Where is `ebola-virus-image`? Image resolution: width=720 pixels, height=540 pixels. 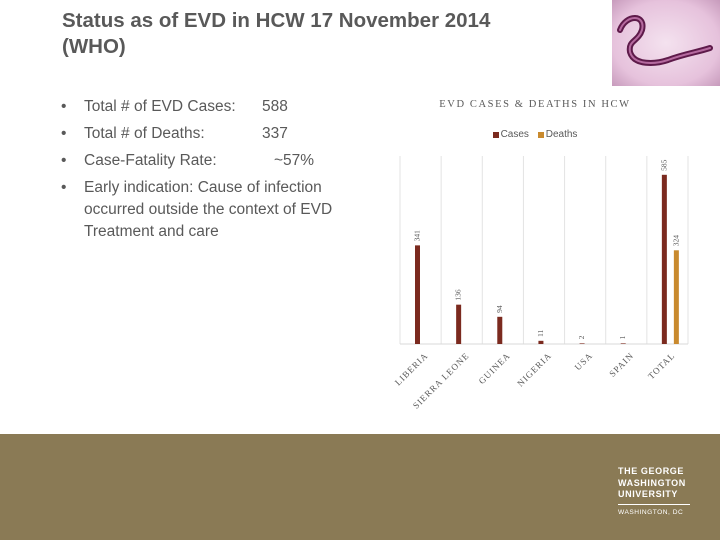
ebola-virus-image is located at coordinates (666, 43).